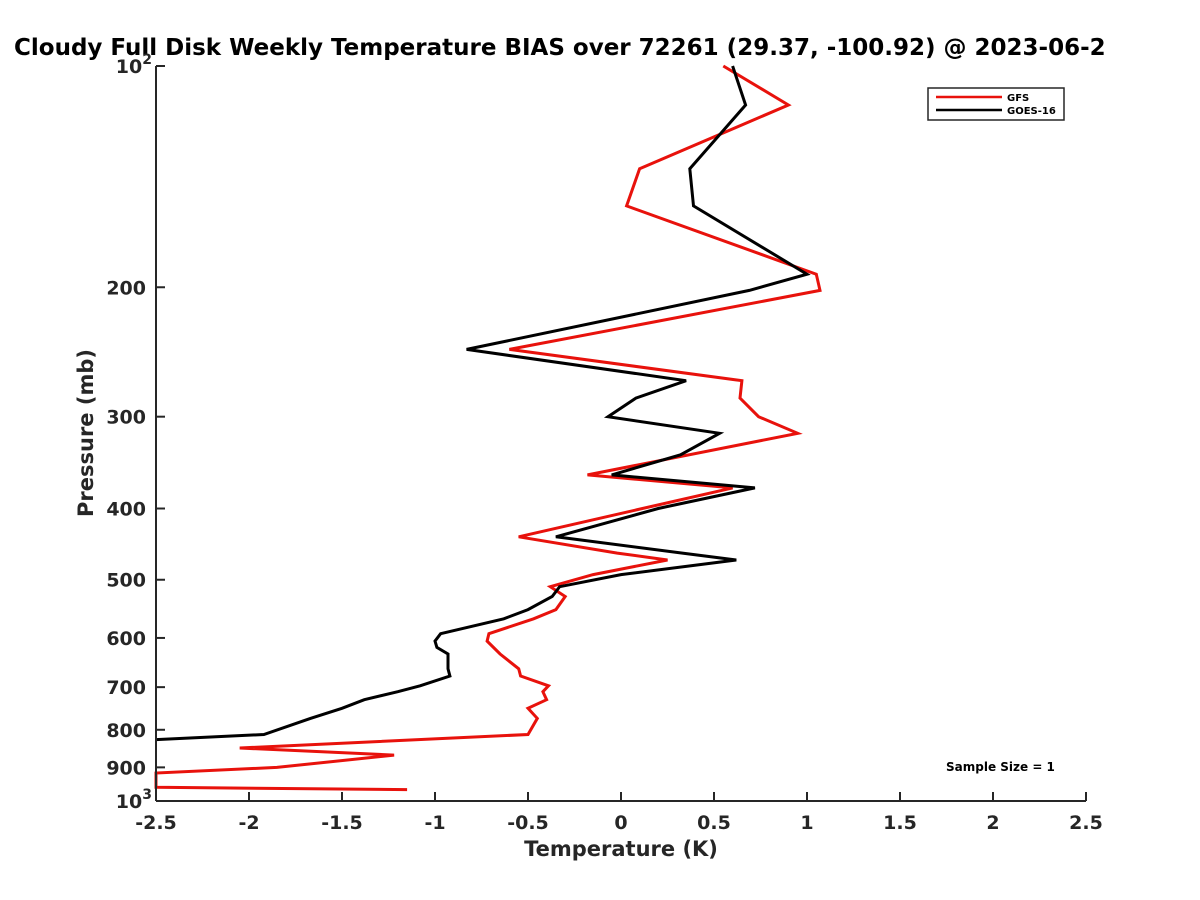 The height and width of the screenshot is (900, 1200). I want to click on y-tick-label: 10², so click(134, 65).